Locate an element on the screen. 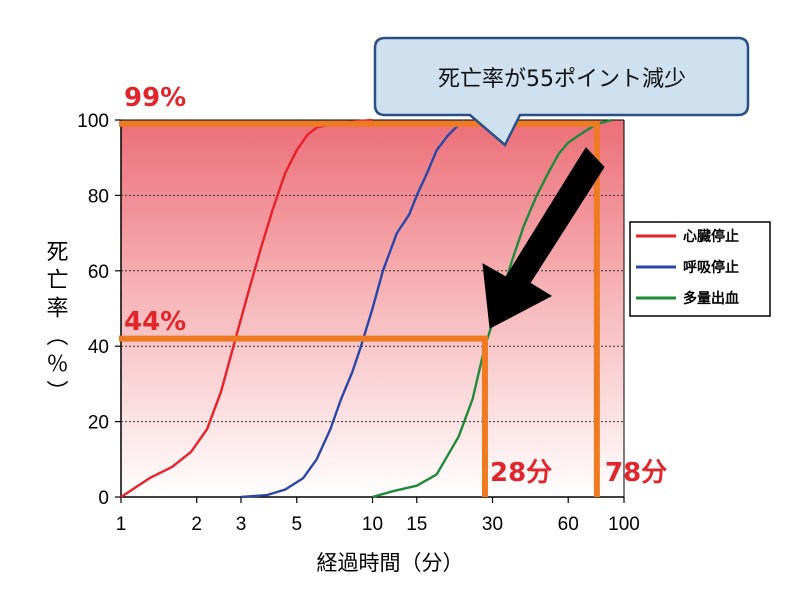 The image size is (808, 607). x-tick-labels: 1 2 3 5 10 15 30 60 100 is located at coordinates (378, 524).